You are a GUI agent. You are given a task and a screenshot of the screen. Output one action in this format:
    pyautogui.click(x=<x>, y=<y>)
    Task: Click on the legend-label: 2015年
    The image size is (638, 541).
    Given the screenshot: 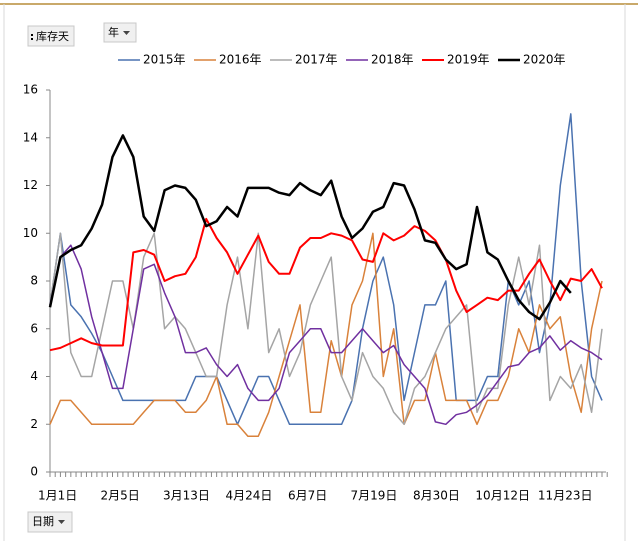 What is the action you would take?
    pyautogui.click(x=164, y=60)
    